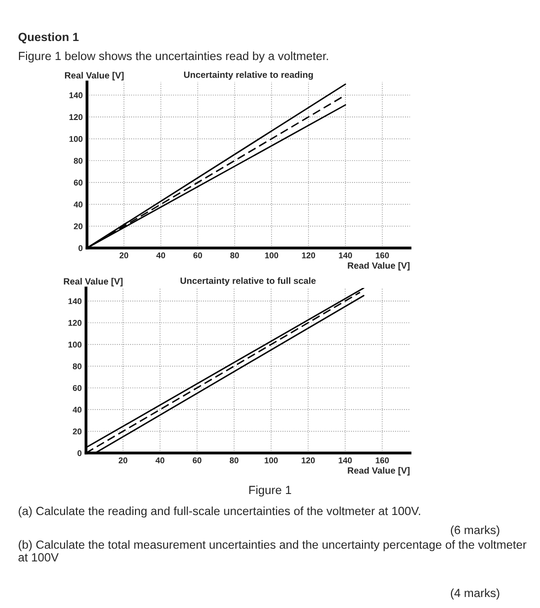 The image size is (540, 608). Describe the element at coordinates (475, 530) in the screenshot. I see `text: (6 marks)` at that location.